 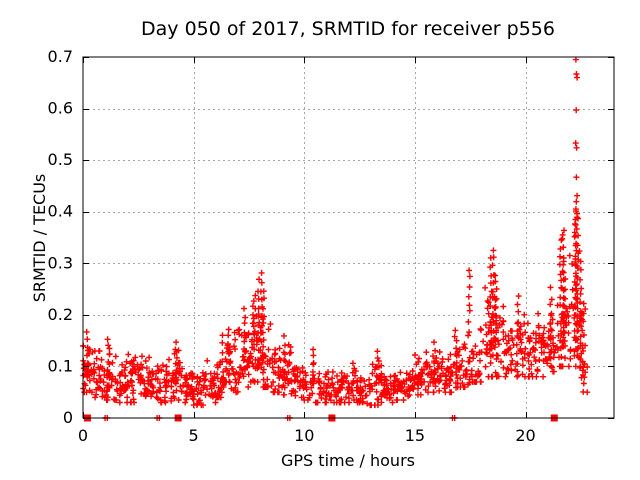 What do you see at coordinates (60, 314) in the screenshot?
I see `y-tick-label: 0.2` at bounding box center [60, 314].